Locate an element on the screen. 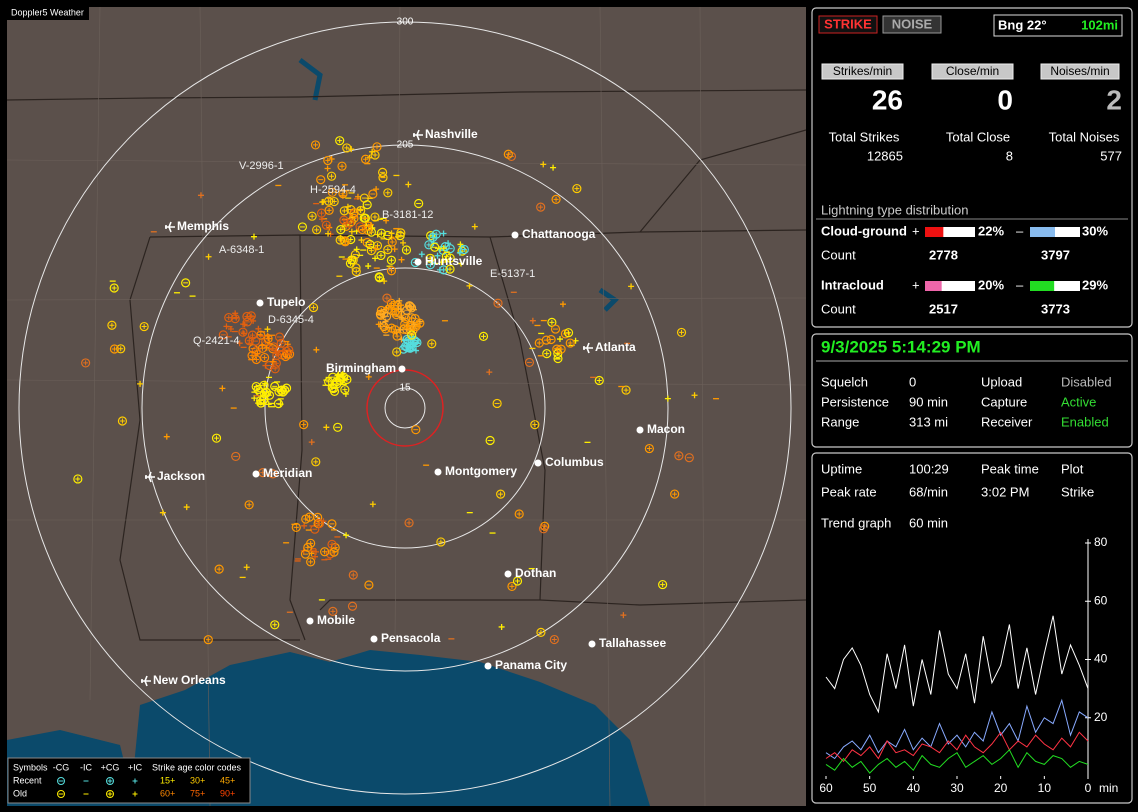 The width and height of the screenshot is (1138, 812). status-panel is located at coordinates (972, 390).